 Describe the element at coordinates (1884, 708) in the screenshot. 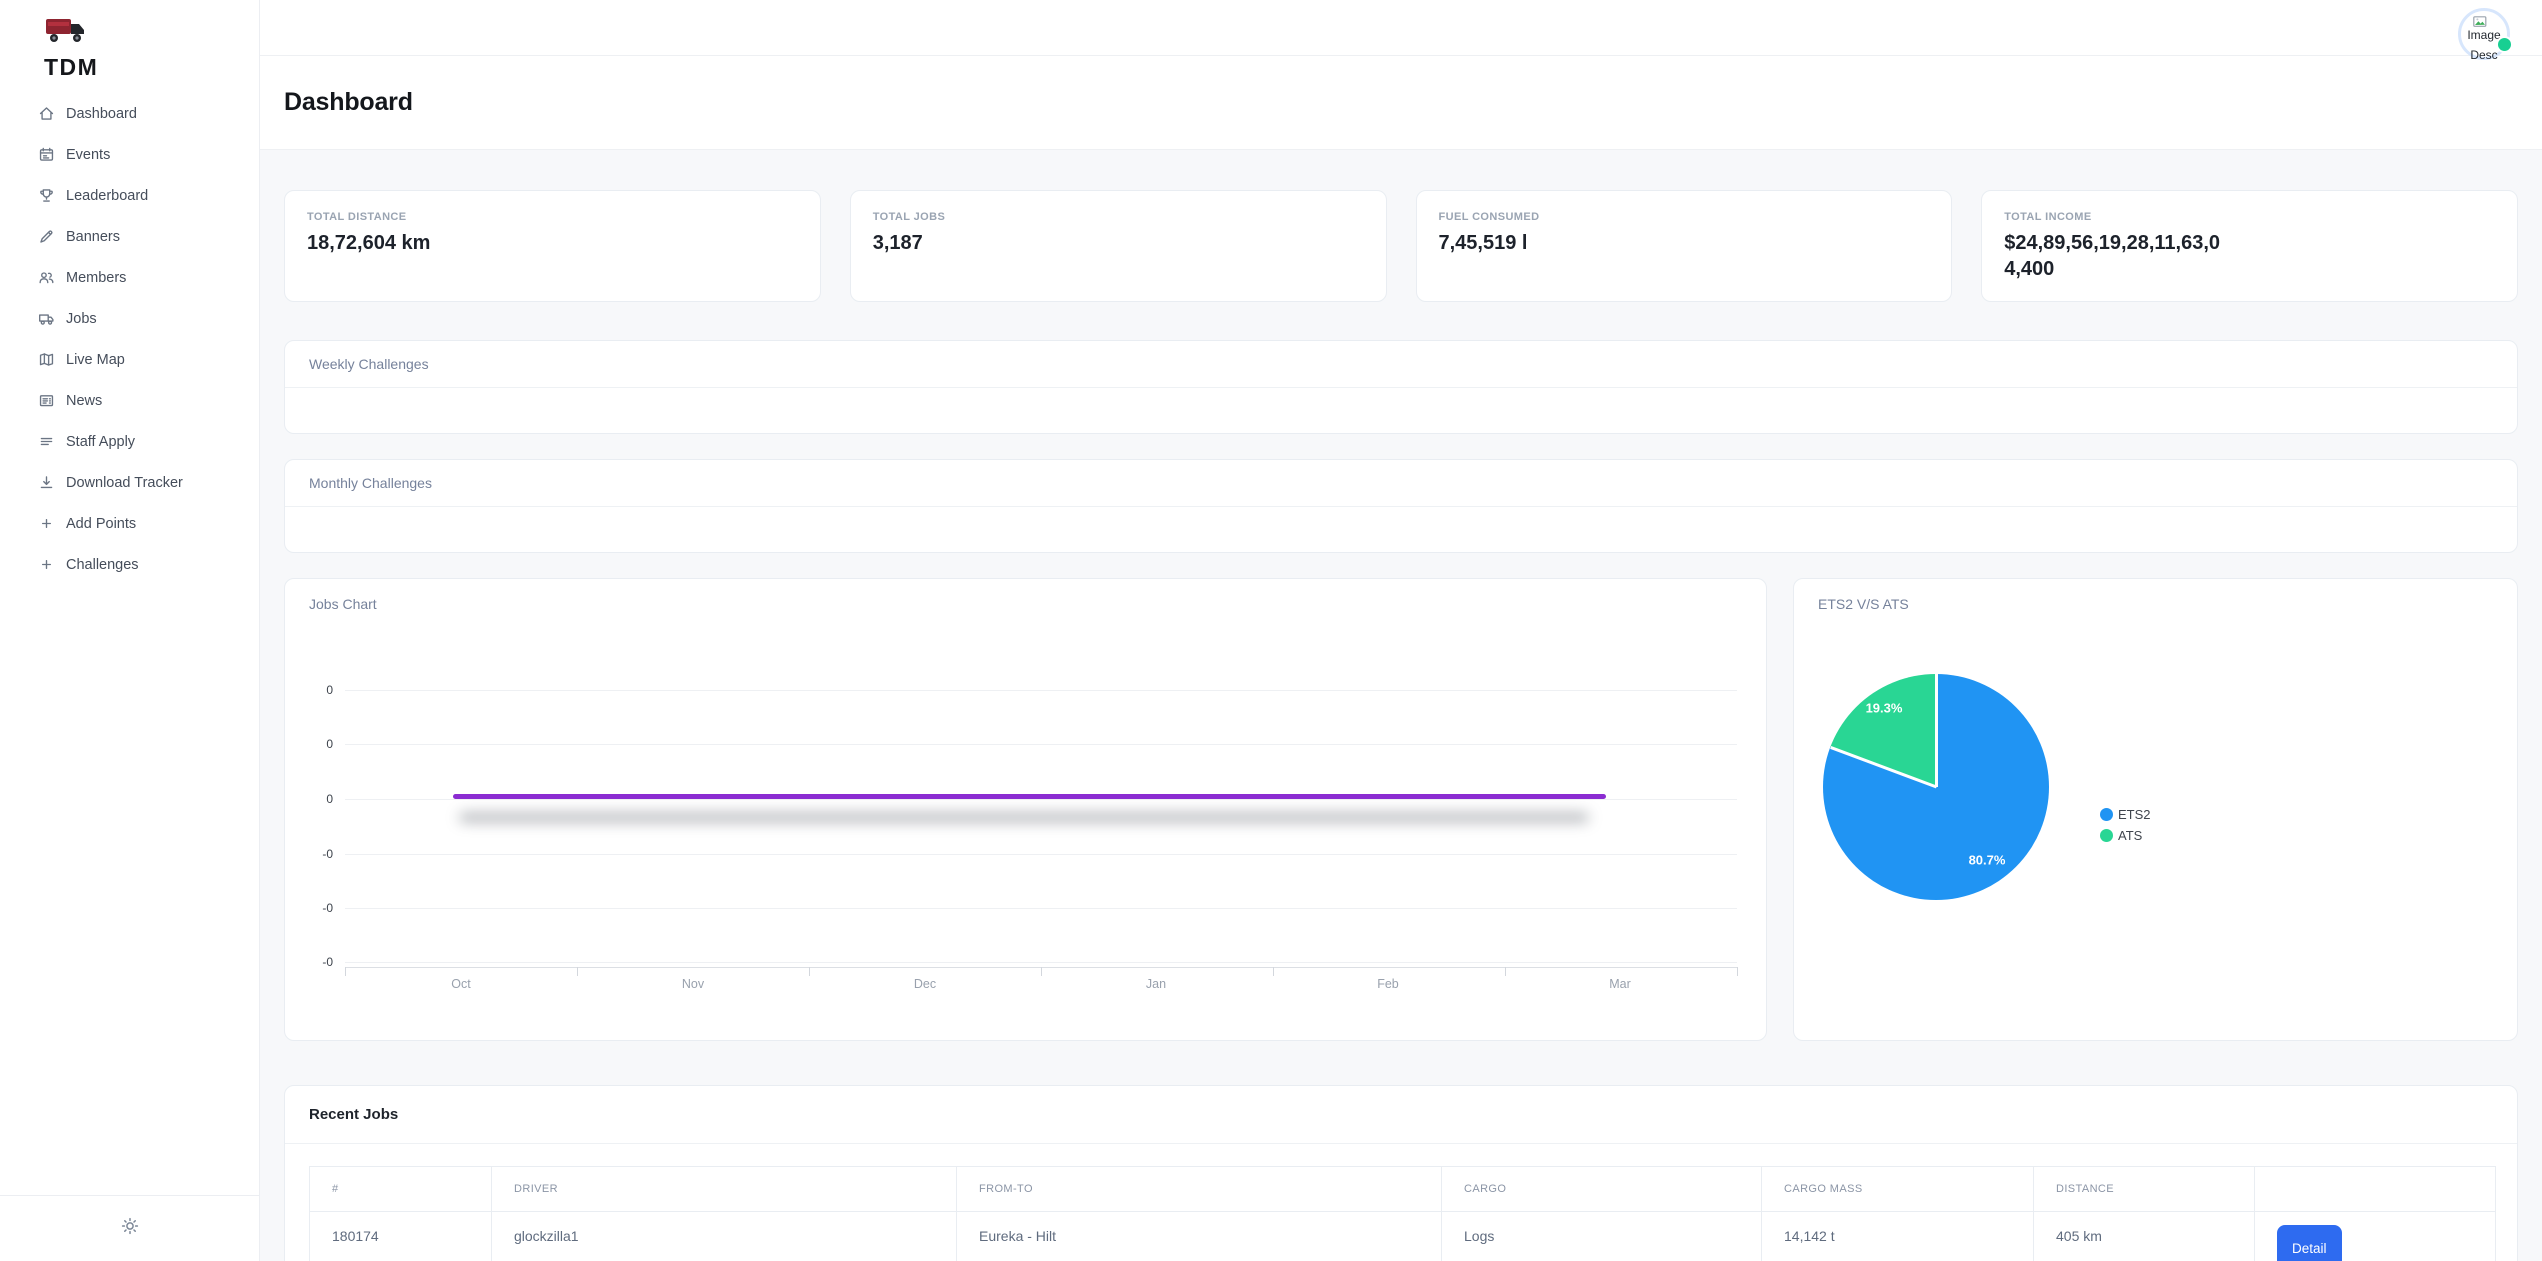

I see `pie-slice-value-ats: 19.3%` at that location.